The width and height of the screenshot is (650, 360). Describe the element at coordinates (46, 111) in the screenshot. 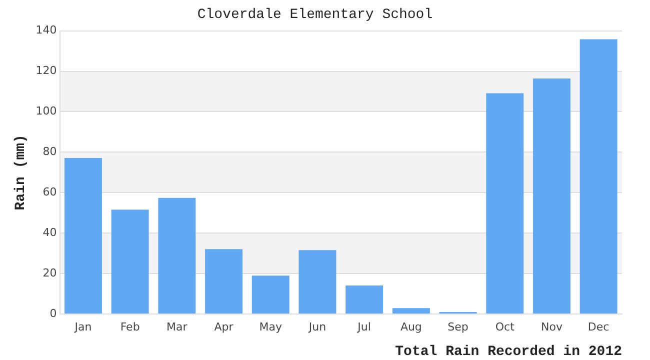

I see `y-tick-label: 100` at that location.